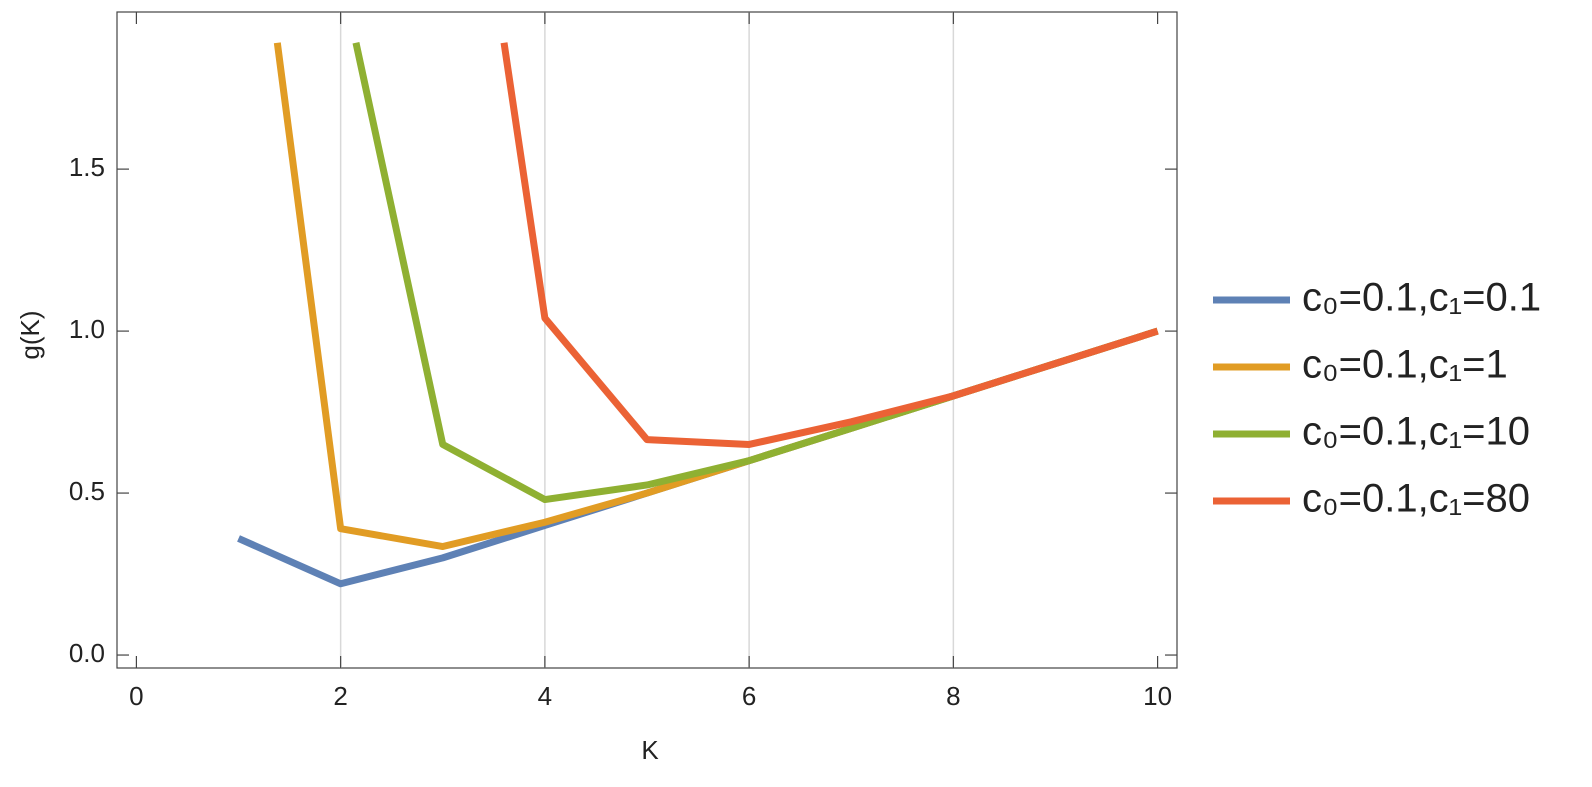 The width and height of the screenshot is (1592, 787). I want to click on x-tick-label: 4, so click(545, 696).